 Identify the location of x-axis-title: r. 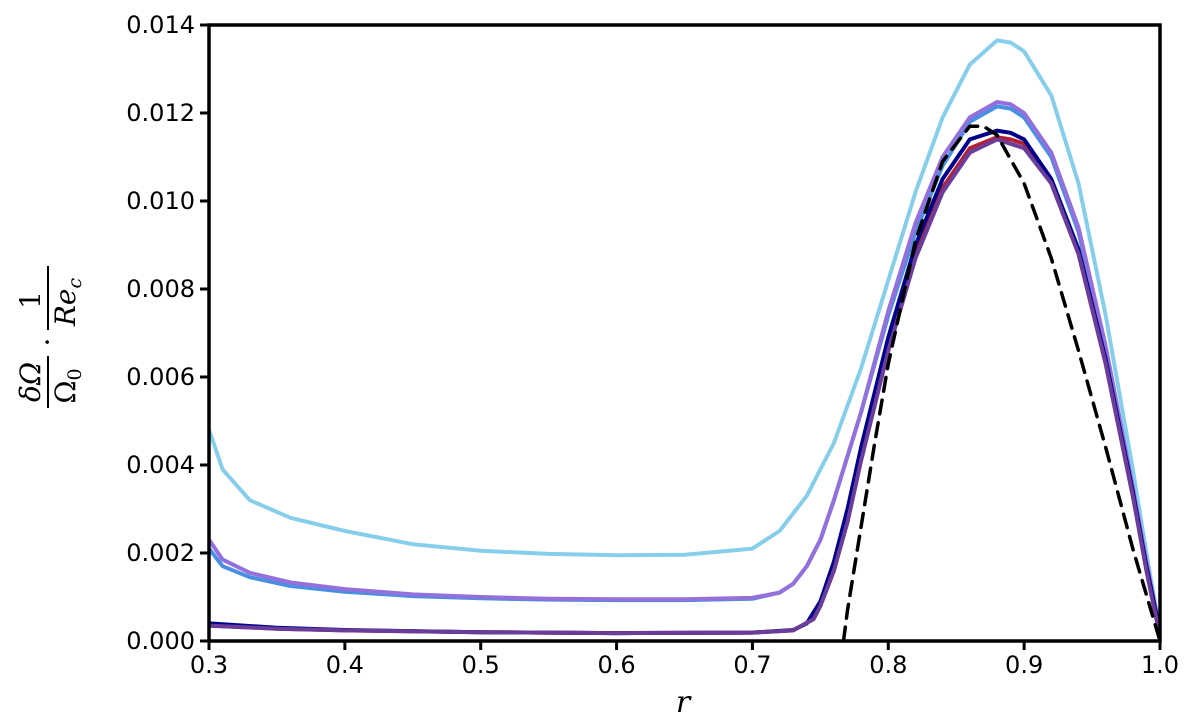
(684, 702).